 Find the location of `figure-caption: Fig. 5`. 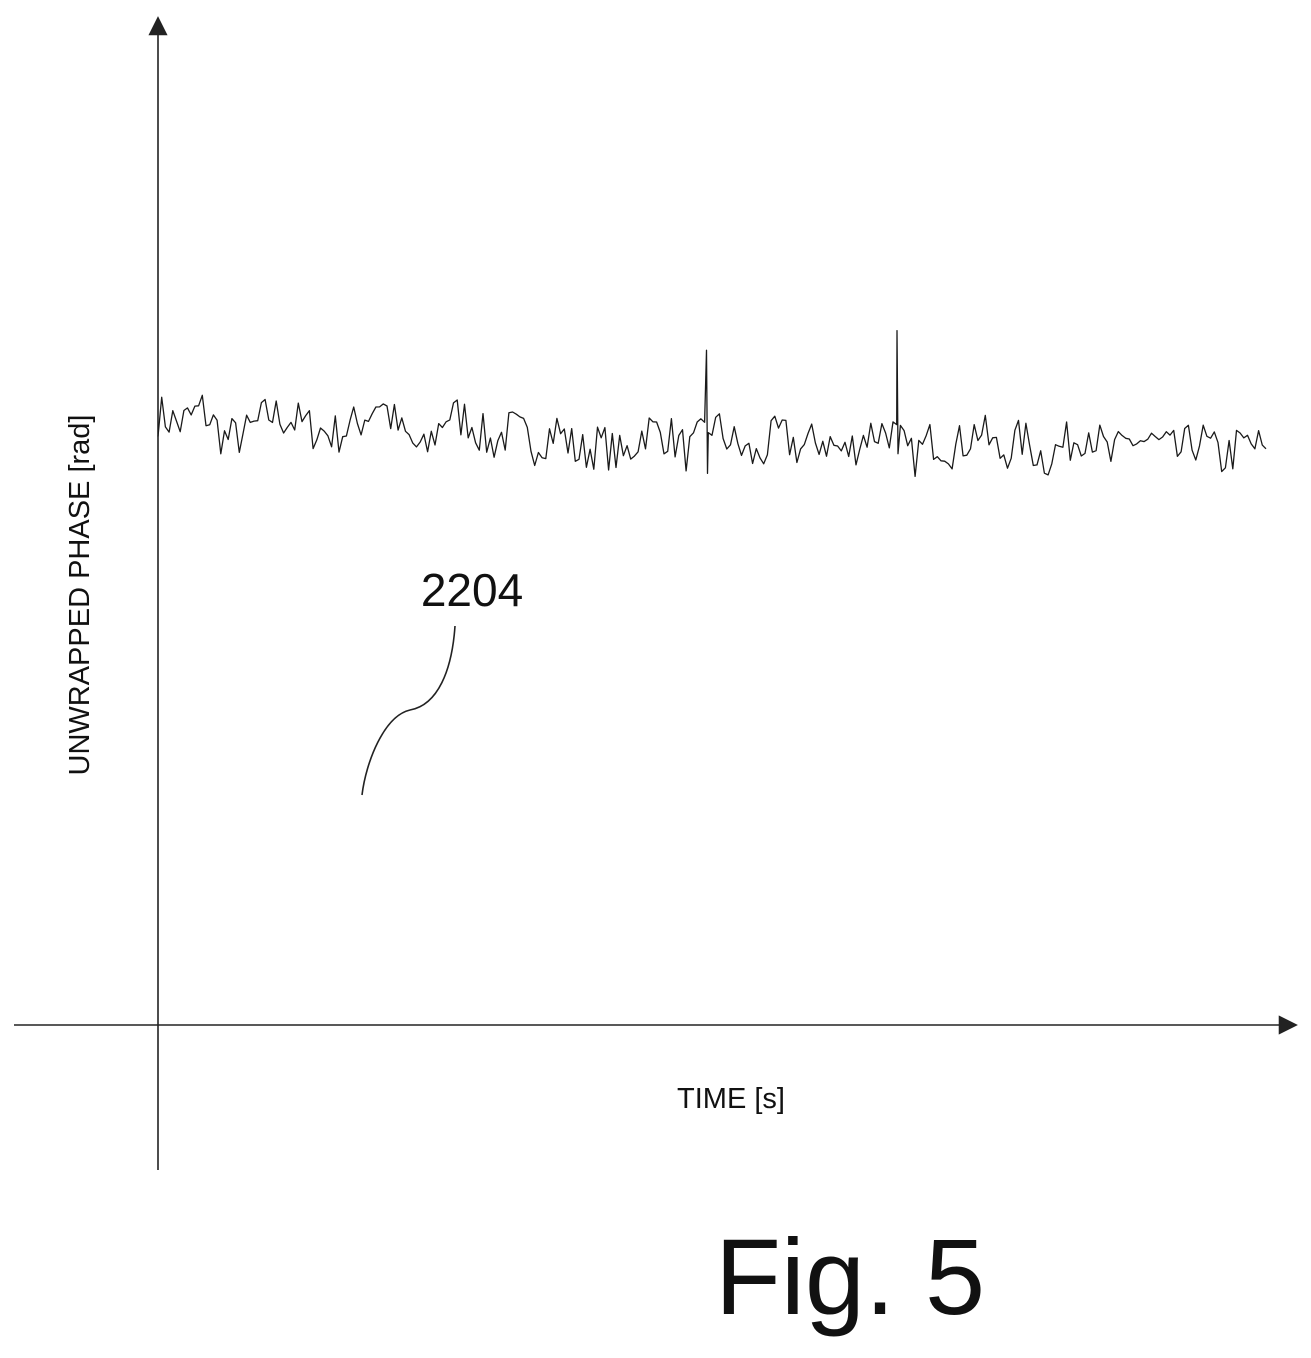

figure-caption: Fig. 5 is located at coordinates (850, 1276).